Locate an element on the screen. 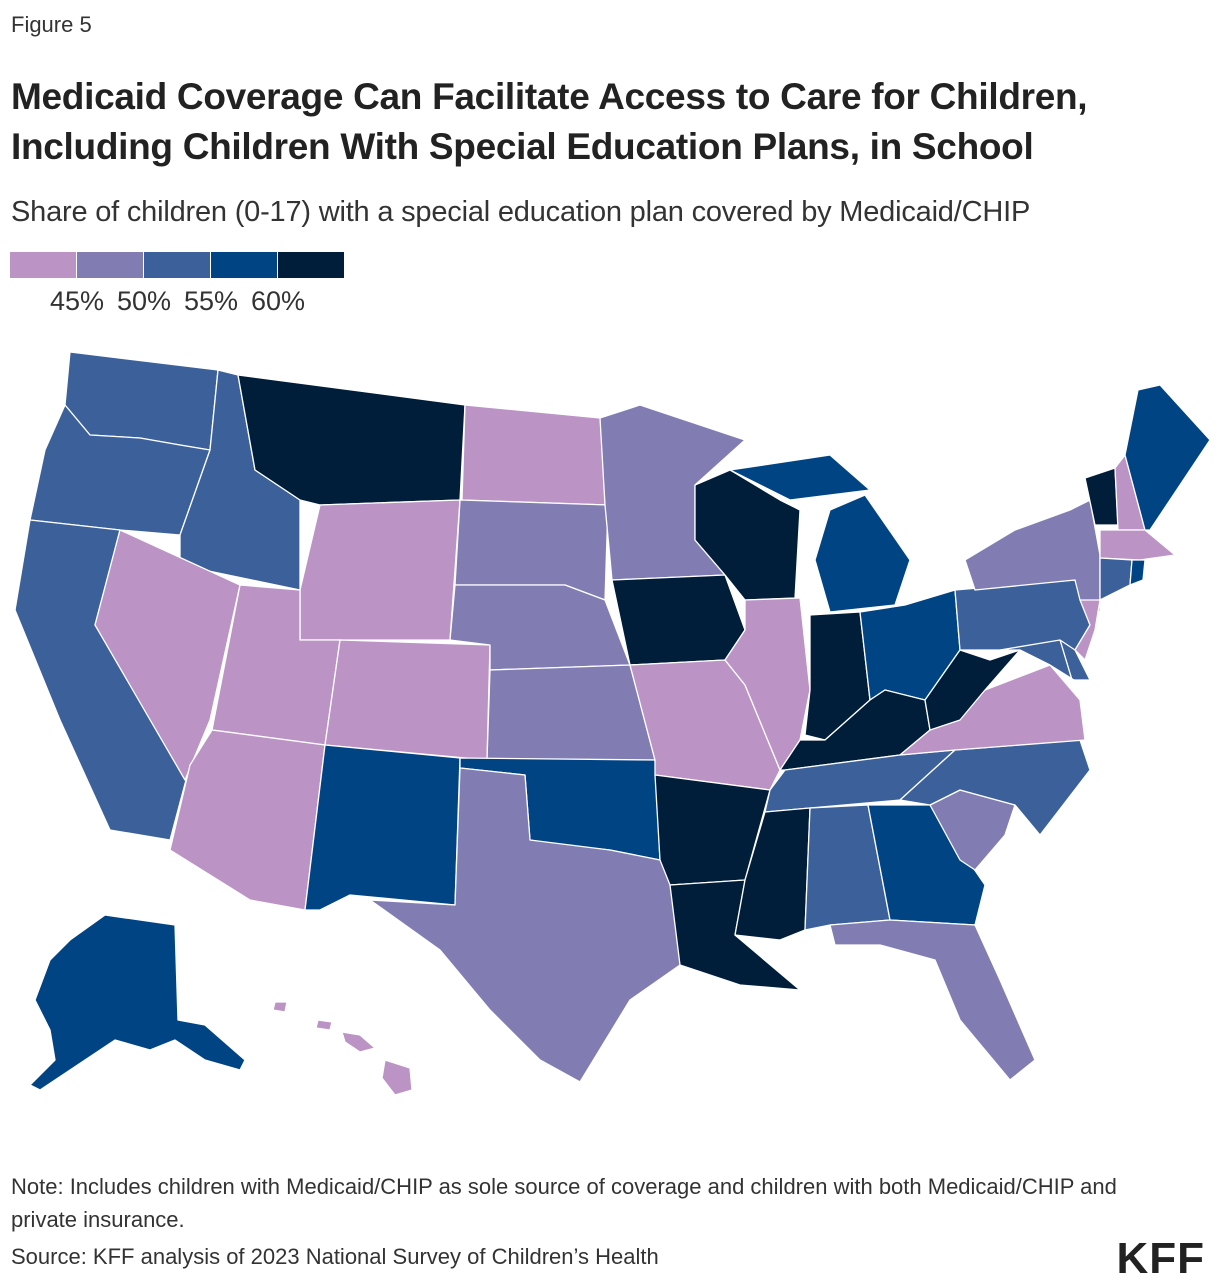 The image size is (1220, 1288). state-nv is located at coordinates (167, 655).